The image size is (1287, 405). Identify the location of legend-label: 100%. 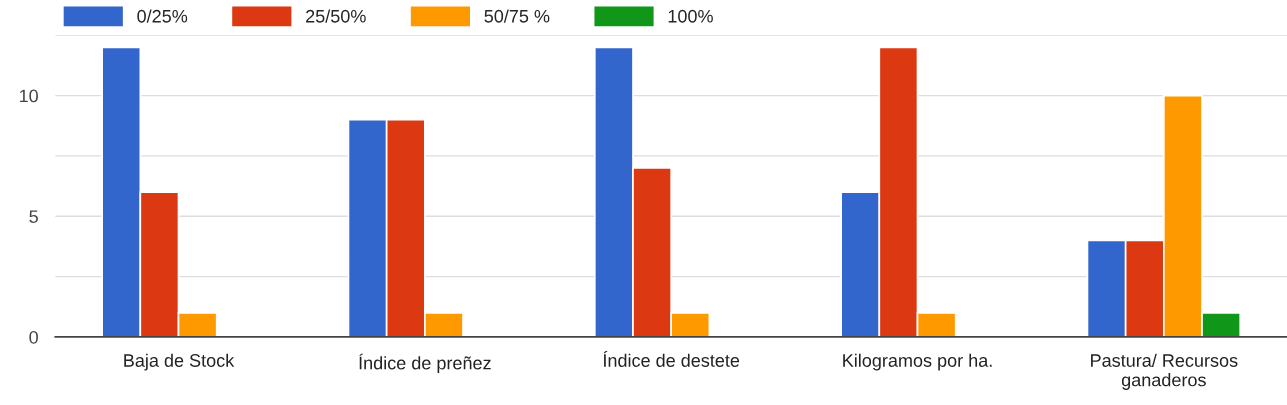
(690, 16).